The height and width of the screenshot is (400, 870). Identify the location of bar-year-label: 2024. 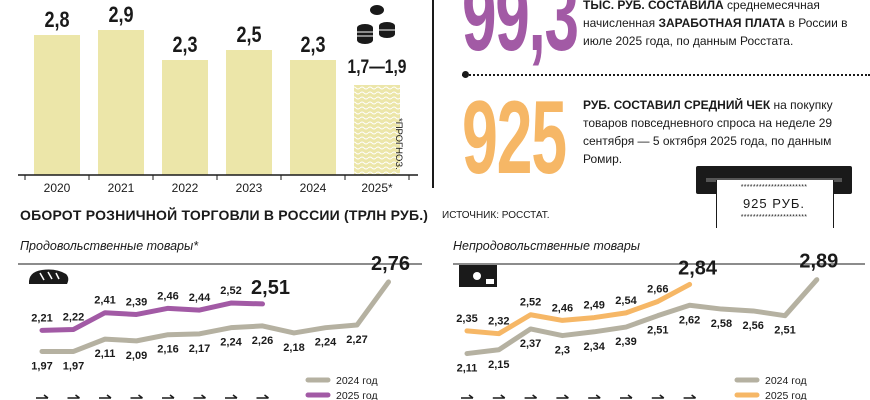
(313, 188).